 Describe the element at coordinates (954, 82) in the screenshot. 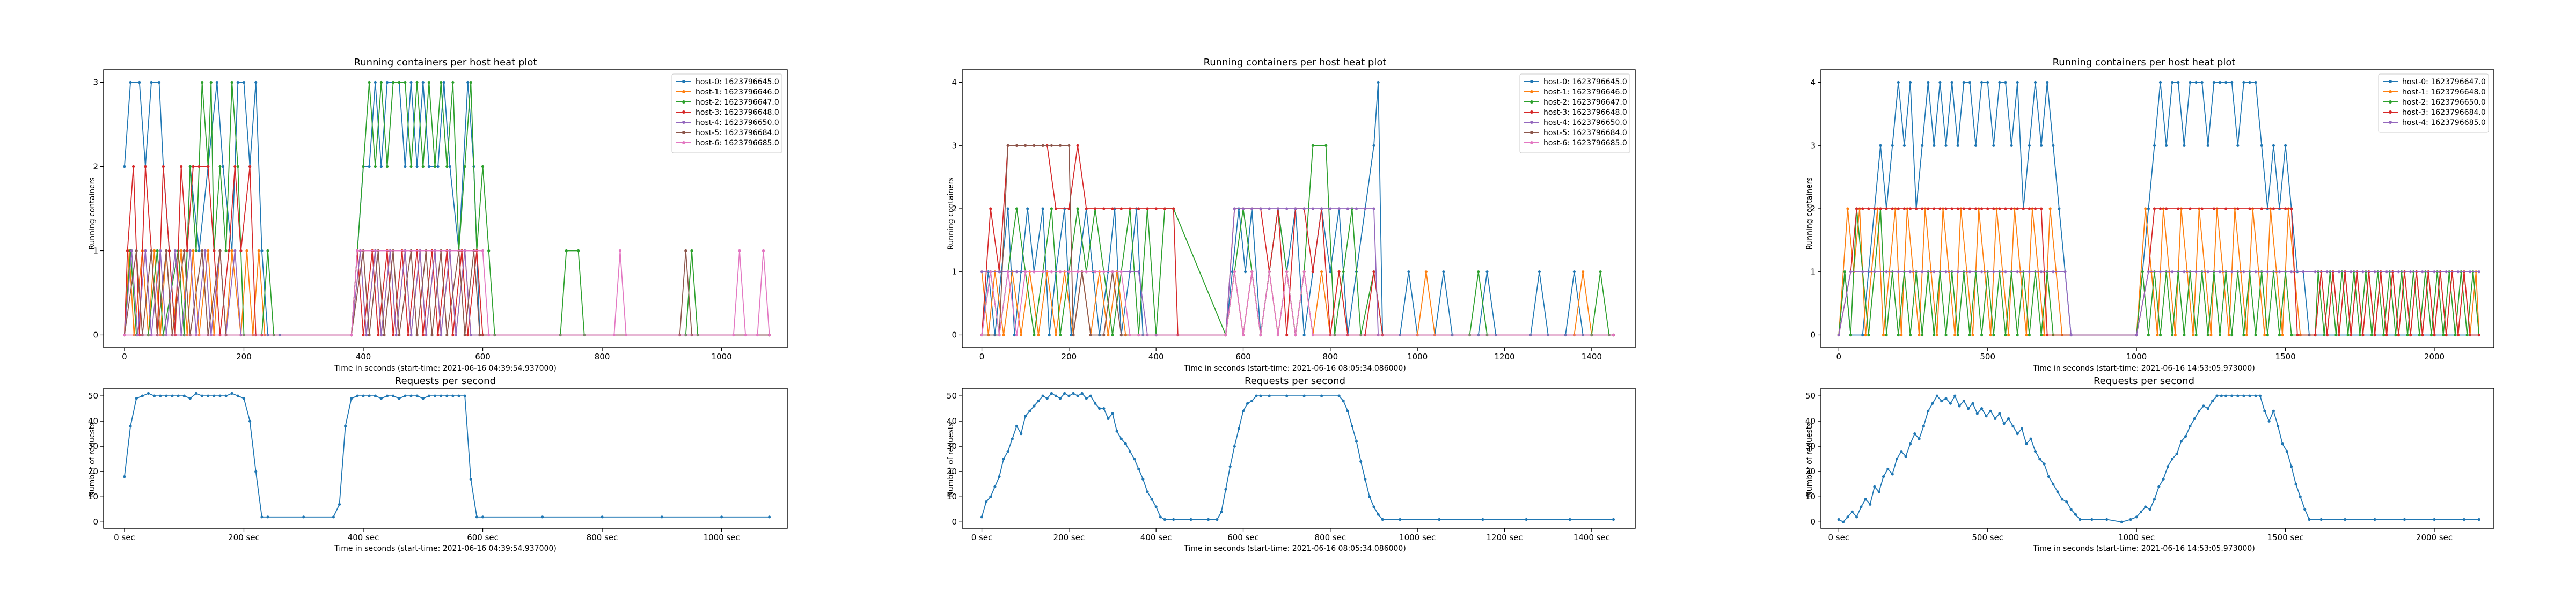

I see `y-tick-label: 4` at that location.